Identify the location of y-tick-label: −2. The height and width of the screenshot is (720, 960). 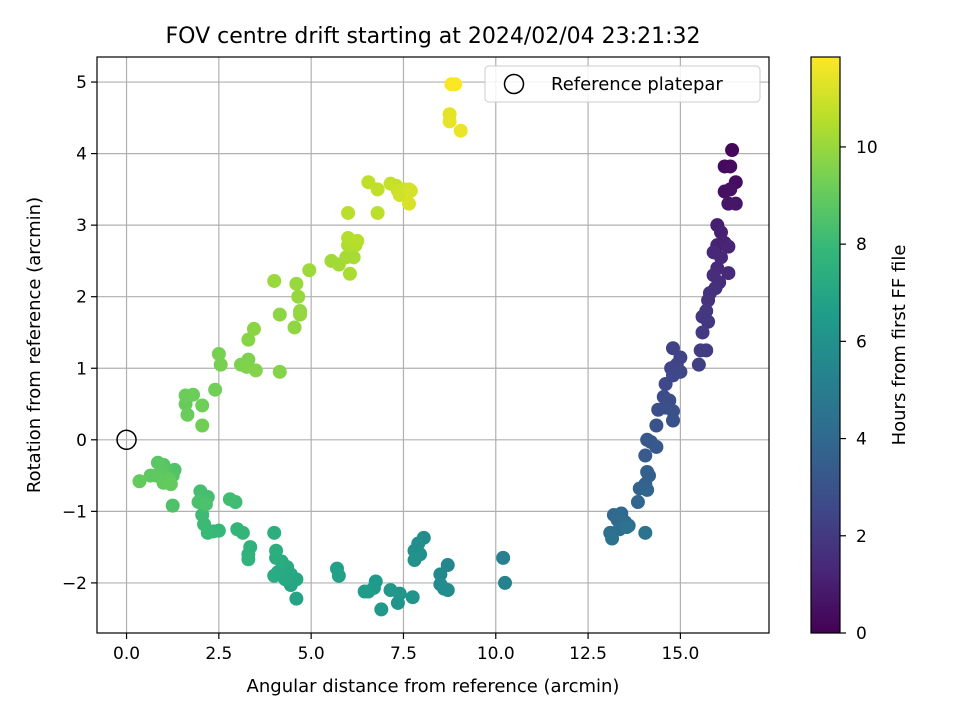
(74, 584).